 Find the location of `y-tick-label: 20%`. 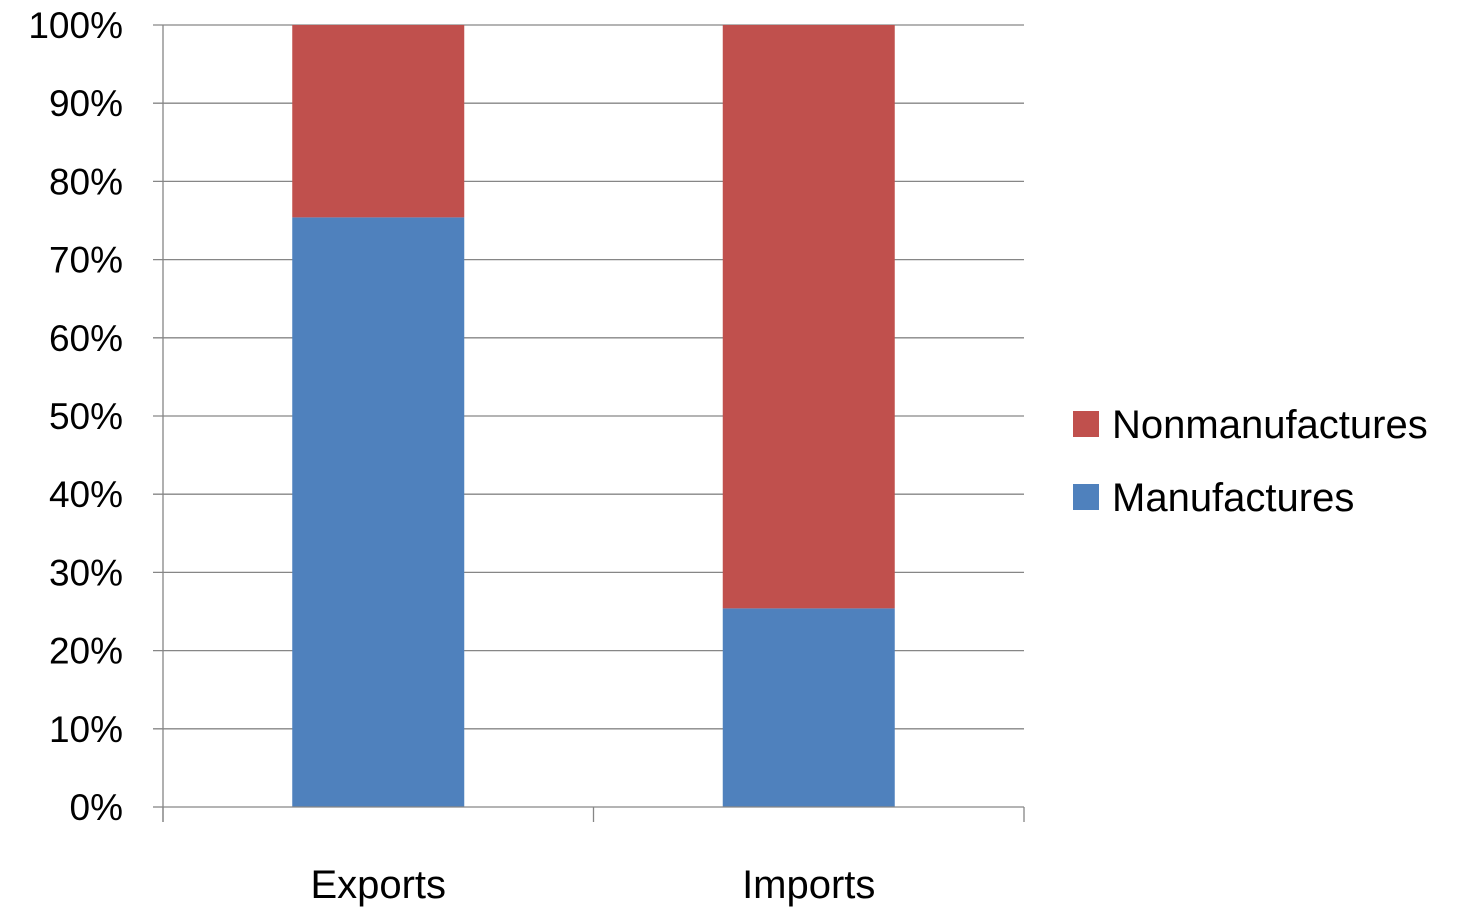

y-tick-label: 20% is located at coordinates (86, 651).